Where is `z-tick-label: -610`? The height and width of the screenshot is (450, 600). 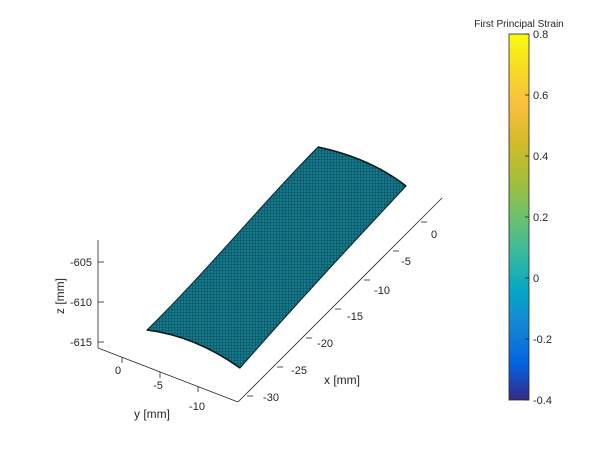
z-tick-label: -610 is located at coordinates (81, 303).